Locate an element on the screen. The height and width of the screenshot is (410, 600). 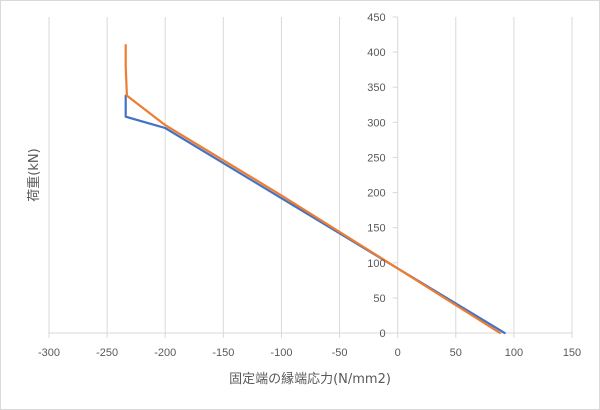
y-tick-label-3: 150 is located at coordinates (376, 229).